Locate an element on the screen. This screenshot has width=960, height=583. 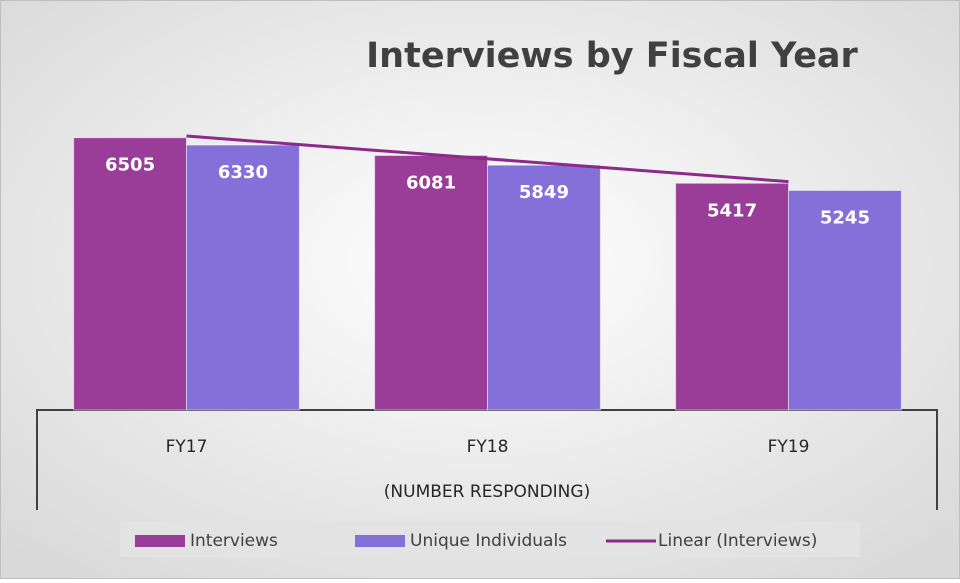
legend-label: Linear (Interviews) is located at coordinates (737, 541).